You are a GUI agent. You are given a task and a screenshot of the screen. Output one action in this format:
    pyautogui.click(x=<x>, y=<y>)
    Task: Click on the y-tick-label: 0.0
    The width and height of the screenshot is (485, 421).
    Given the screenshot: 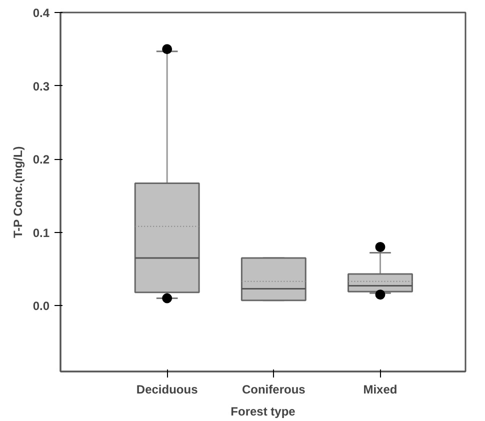 What is the action you would take?
    pyautogui.click(x=41, y=306)
    